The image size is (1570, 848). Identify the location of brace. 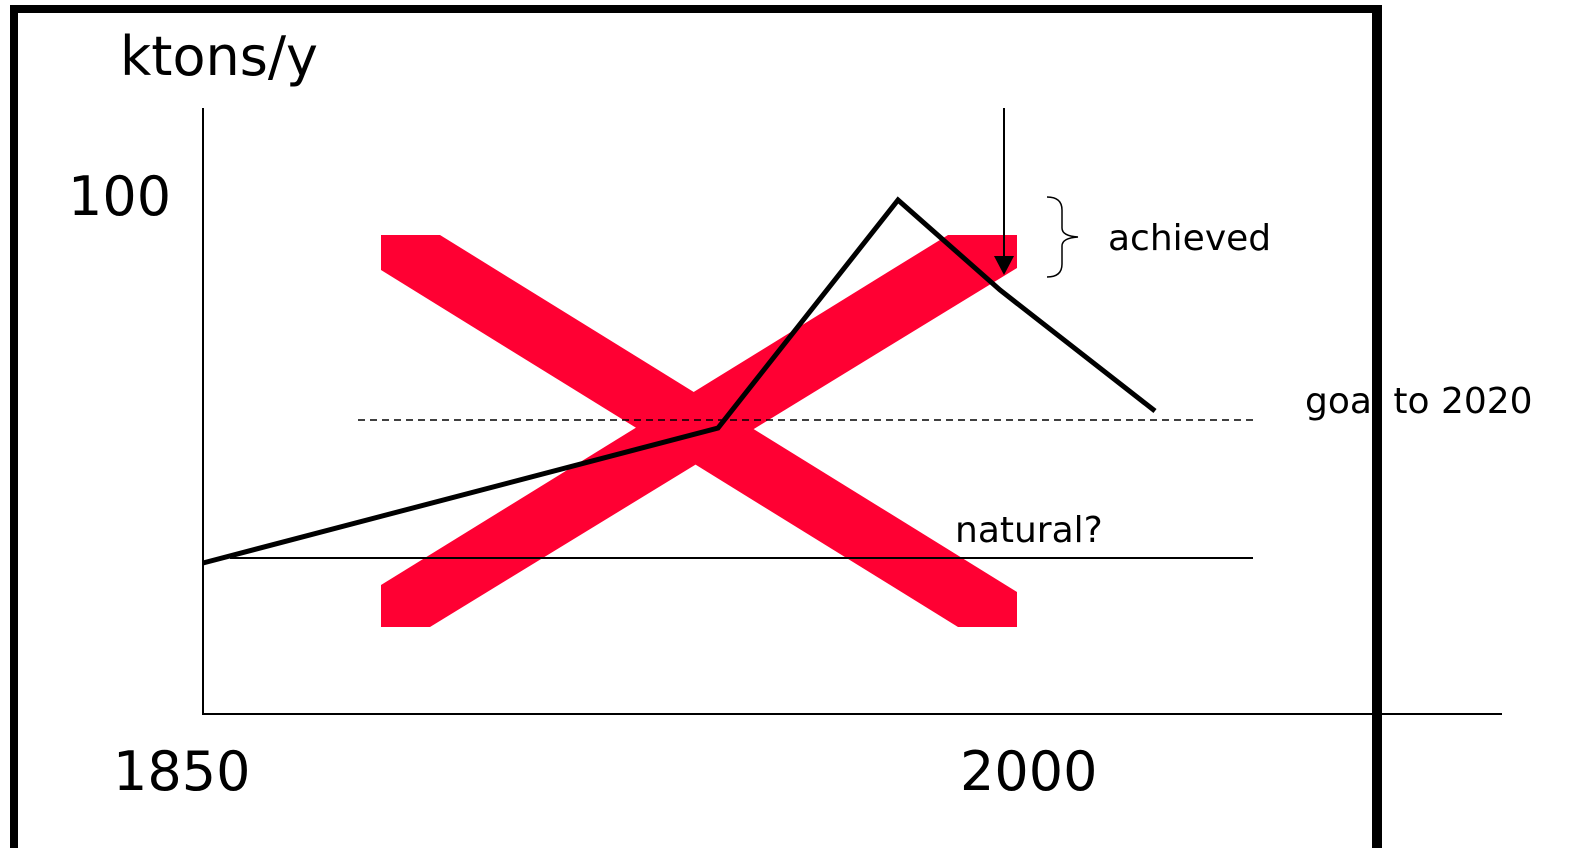
(1062, 237).